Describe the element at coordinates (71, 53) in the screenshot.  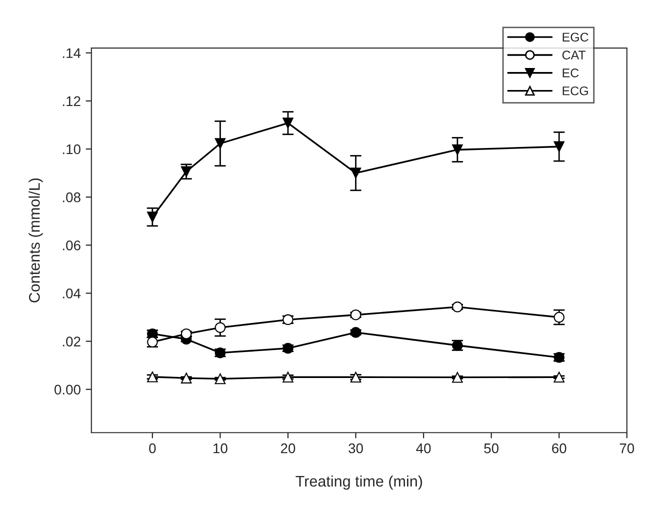
I see `y-tick-label: .14` at that location.